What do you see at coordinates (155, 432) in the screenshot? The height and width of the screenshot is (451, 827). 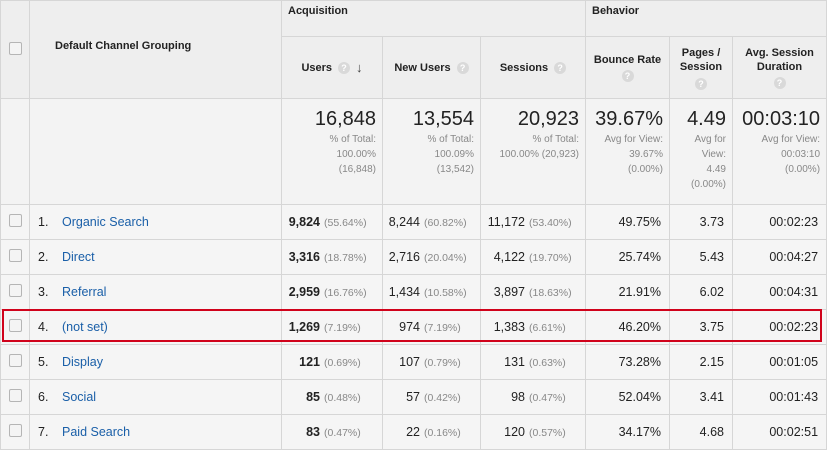 I see `channel-cell: 7. Paid Search` at bounding box center [155, 432].